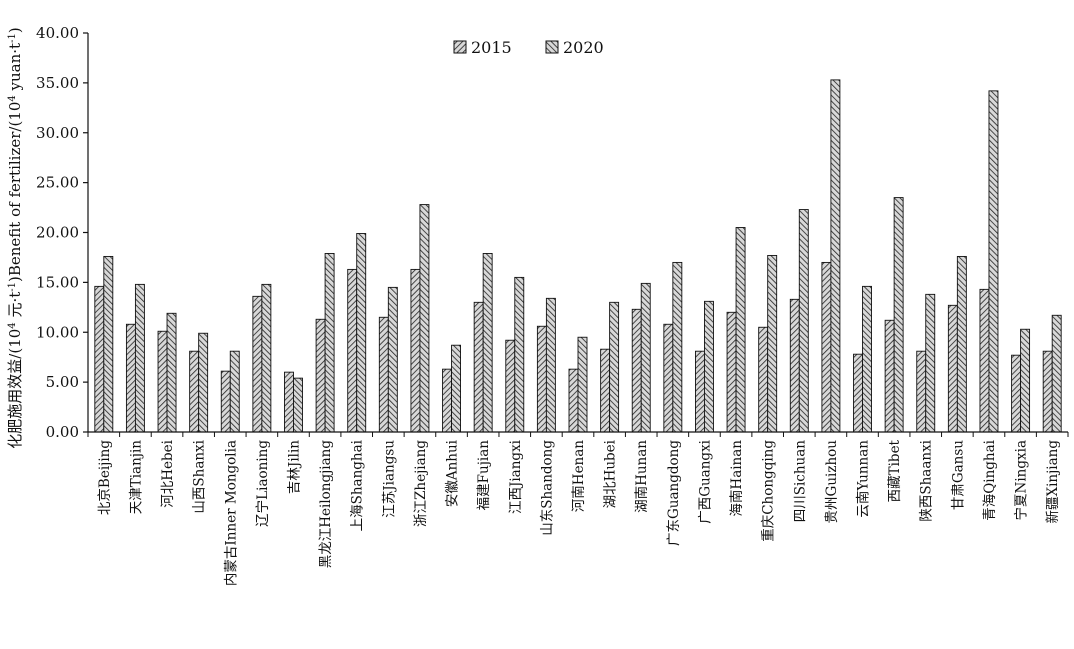 This screenshot has height=649, width=1074. I want to click on x-tick-label: 上海Shanghai, so click(358, 485).